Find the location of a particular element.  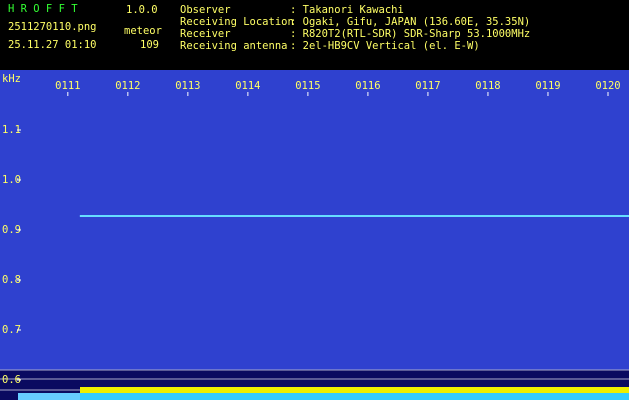

x-tick-label: 0113 is located at coordinates (187, 86).